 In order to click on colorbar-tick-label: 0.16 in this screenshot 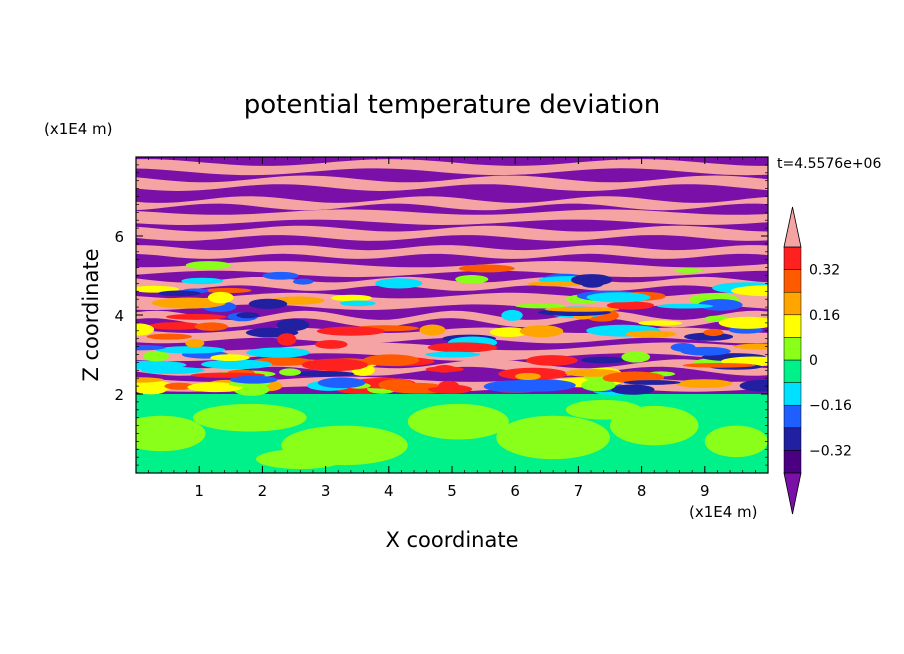, I will do `click(824, 316)`.